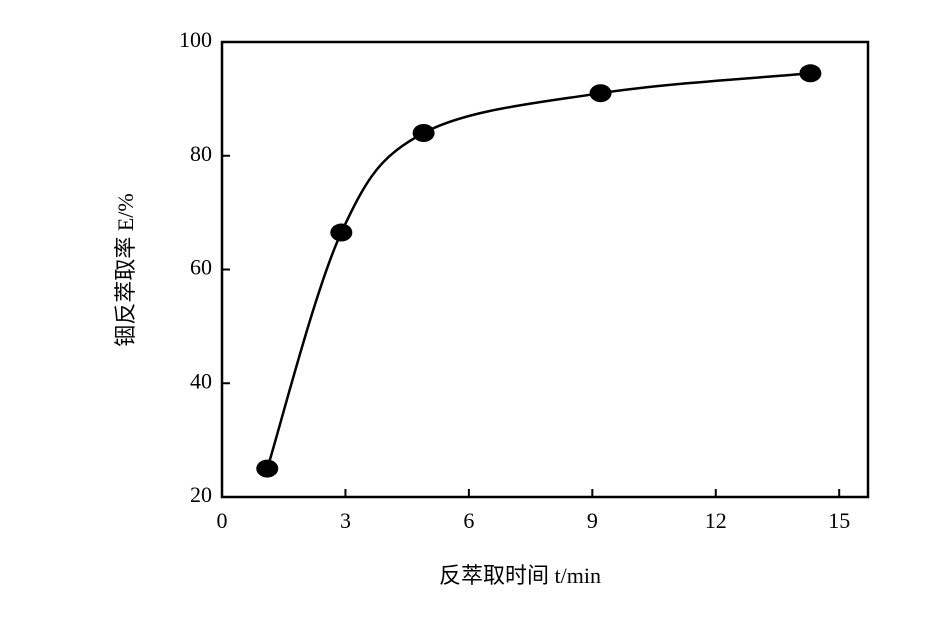 The width and height of the screenshot is (940, 643). What do you see at coordinates (222, 520) in the screenshot?
I see `x-tick-label: 0` at bounding box center [222, 520].